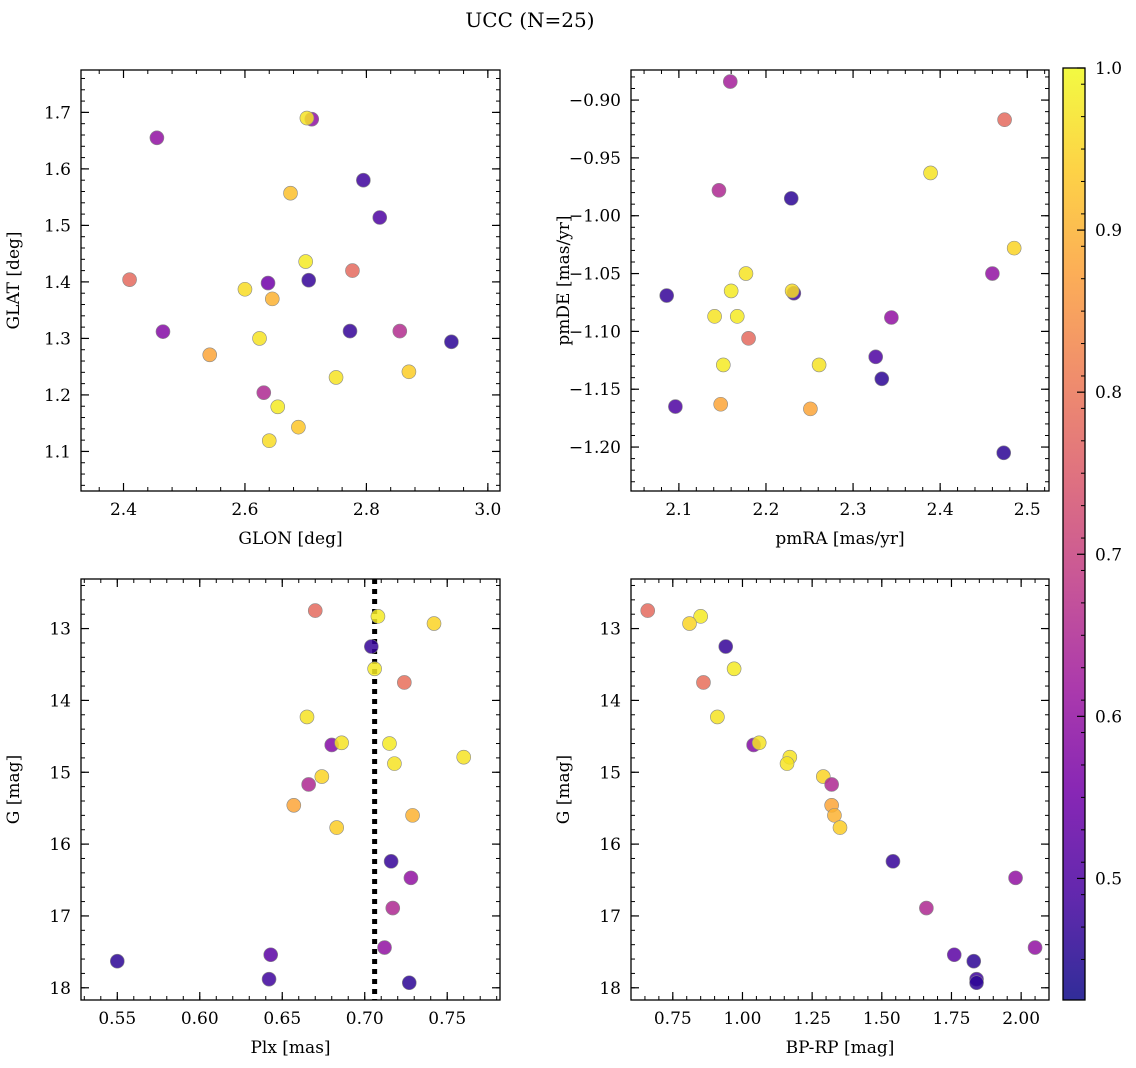 The height and width of the screenshot is (1068, 1136). What do you see at coordinates (290, 1048) in the screenshot?
I see `x-axis-label: Plx [mas]` at bounding box center [290, 1048].